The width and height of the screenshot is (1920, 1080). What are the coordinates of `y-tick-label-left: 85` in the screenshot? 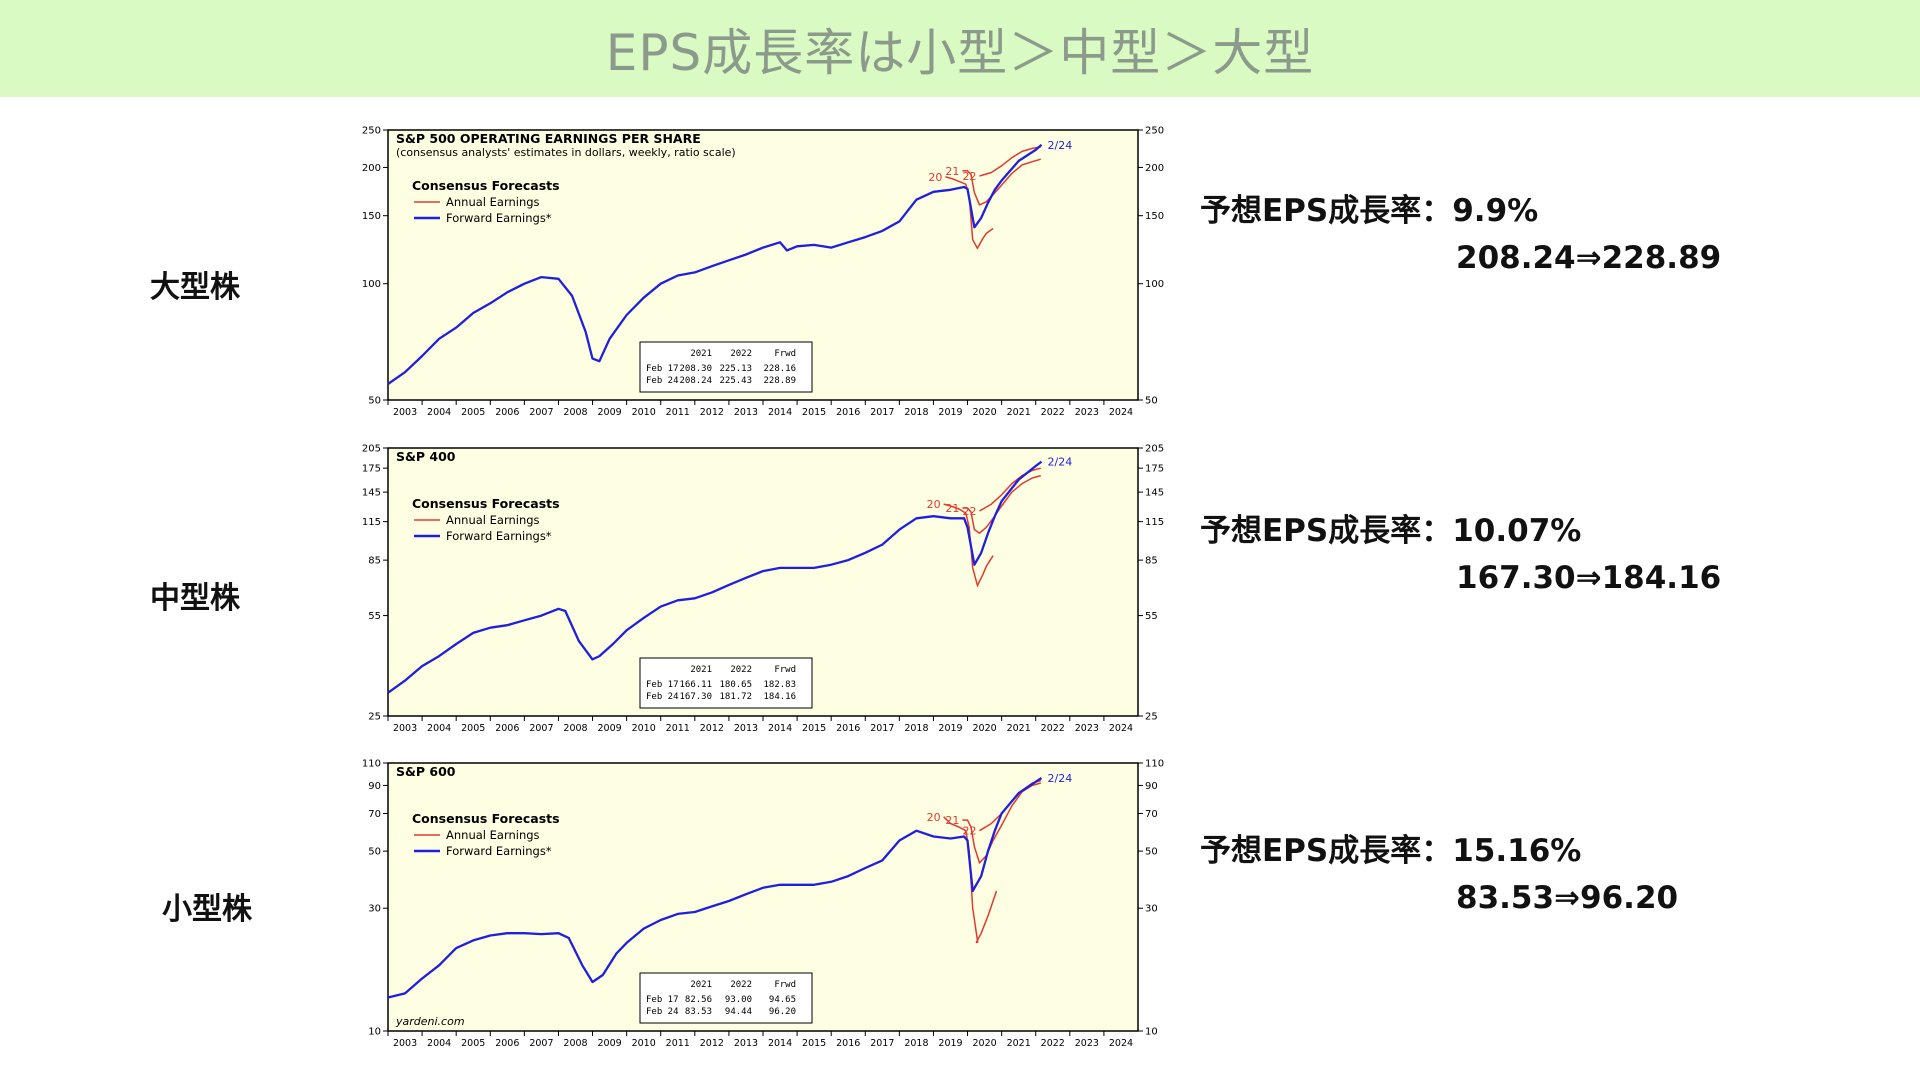 It's located at (374, 561).